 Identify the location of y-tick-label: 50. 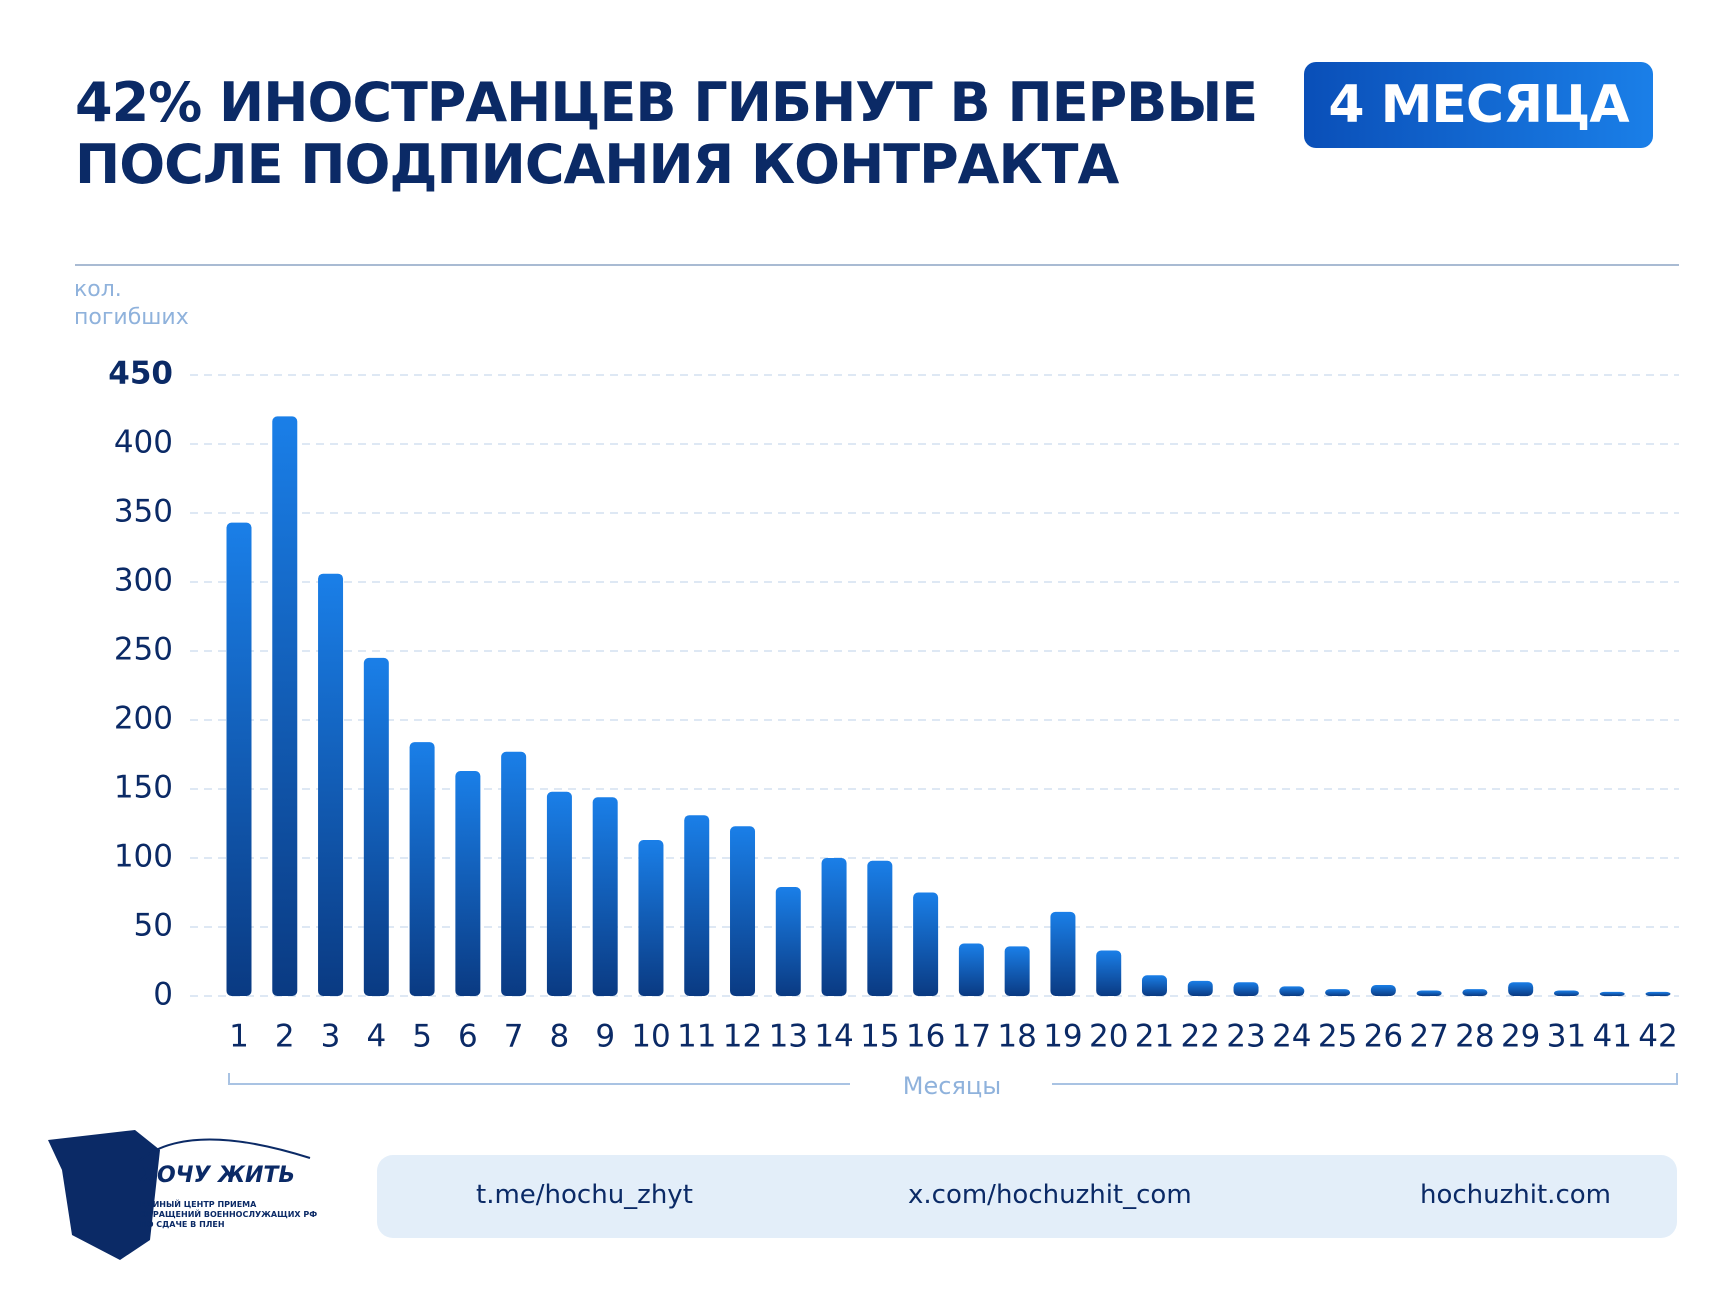
(153, 926).